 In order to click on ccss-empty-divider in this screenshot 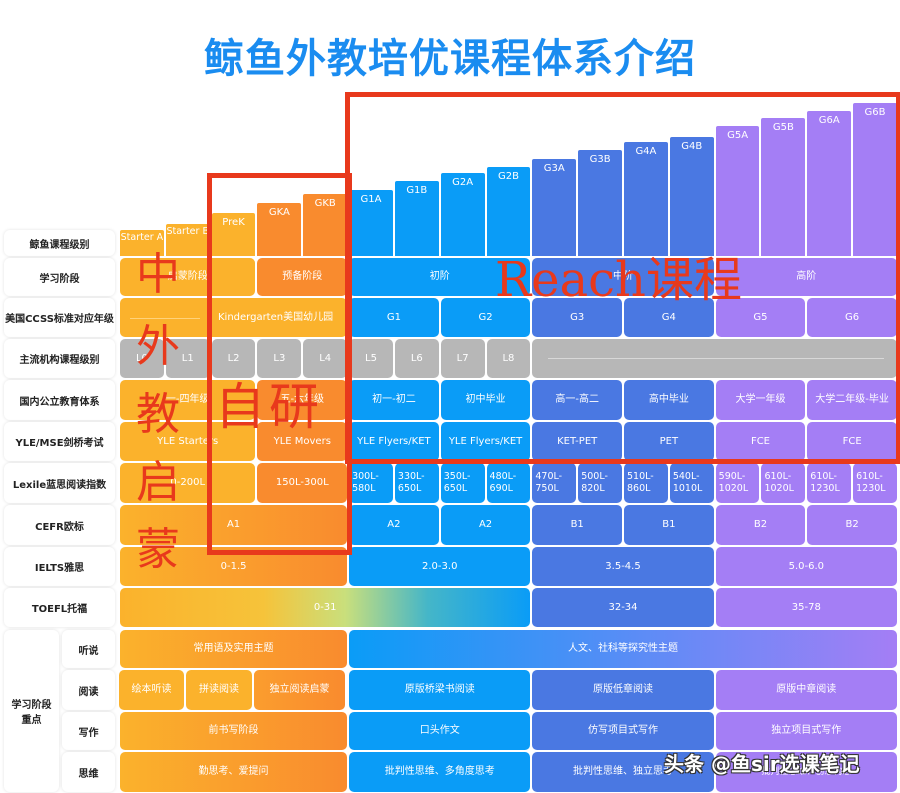, I will do `click(165, 318)`.